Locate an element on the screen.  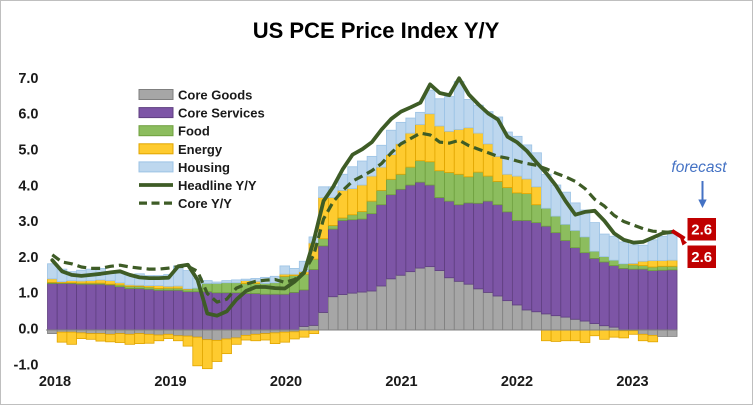
svg-text: Core Y/Y is located at coordinates (205, 203).